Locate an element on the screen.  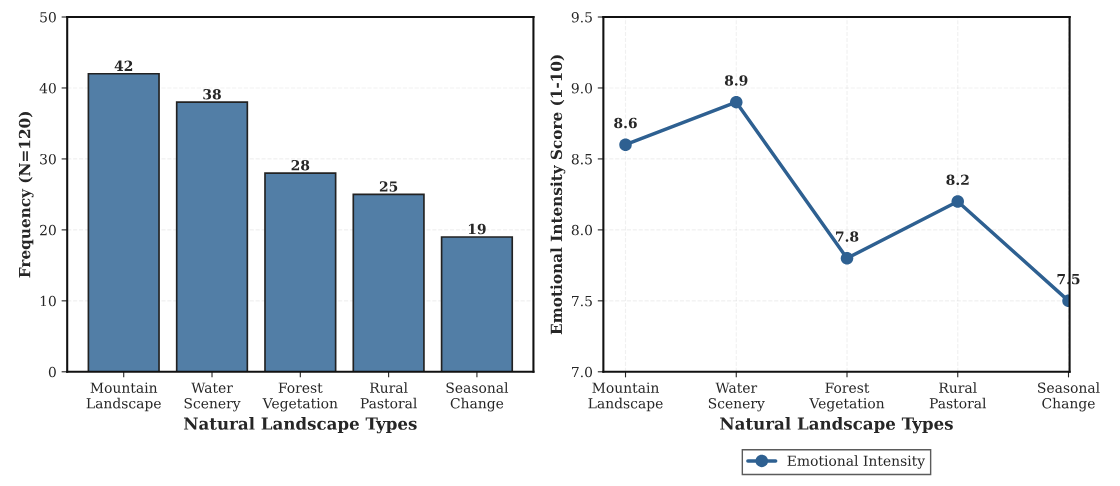
y-tick-label: 7.0 is located at coordinates (582, 372).